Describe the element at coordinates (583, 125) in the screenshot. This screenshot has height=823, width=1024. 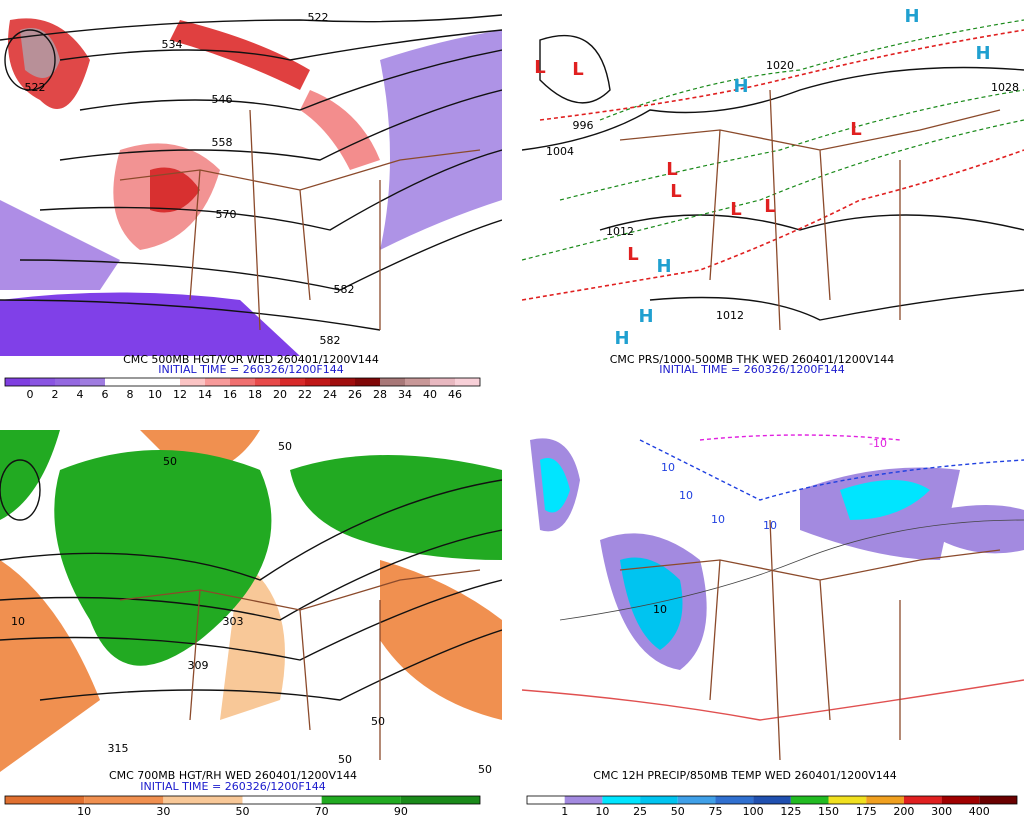
I see `contour-label: 996` at that location.